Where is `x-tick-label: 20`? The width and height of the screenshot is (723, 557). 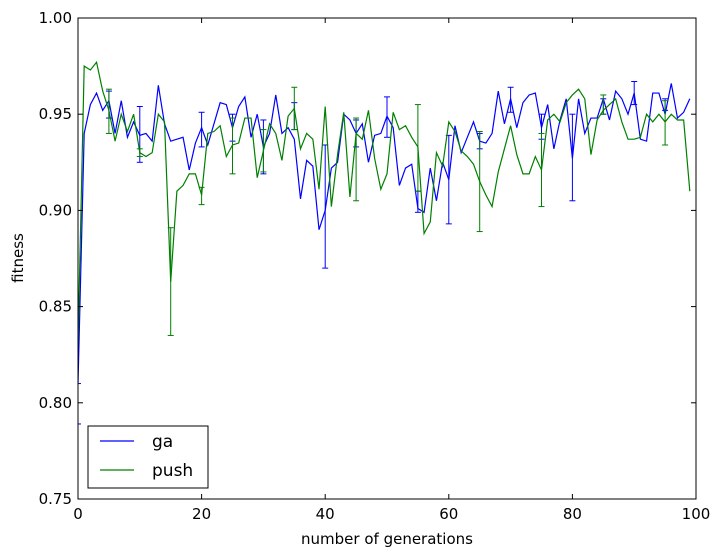
x-tick-label: 20 is located at coordinates (201, 514).